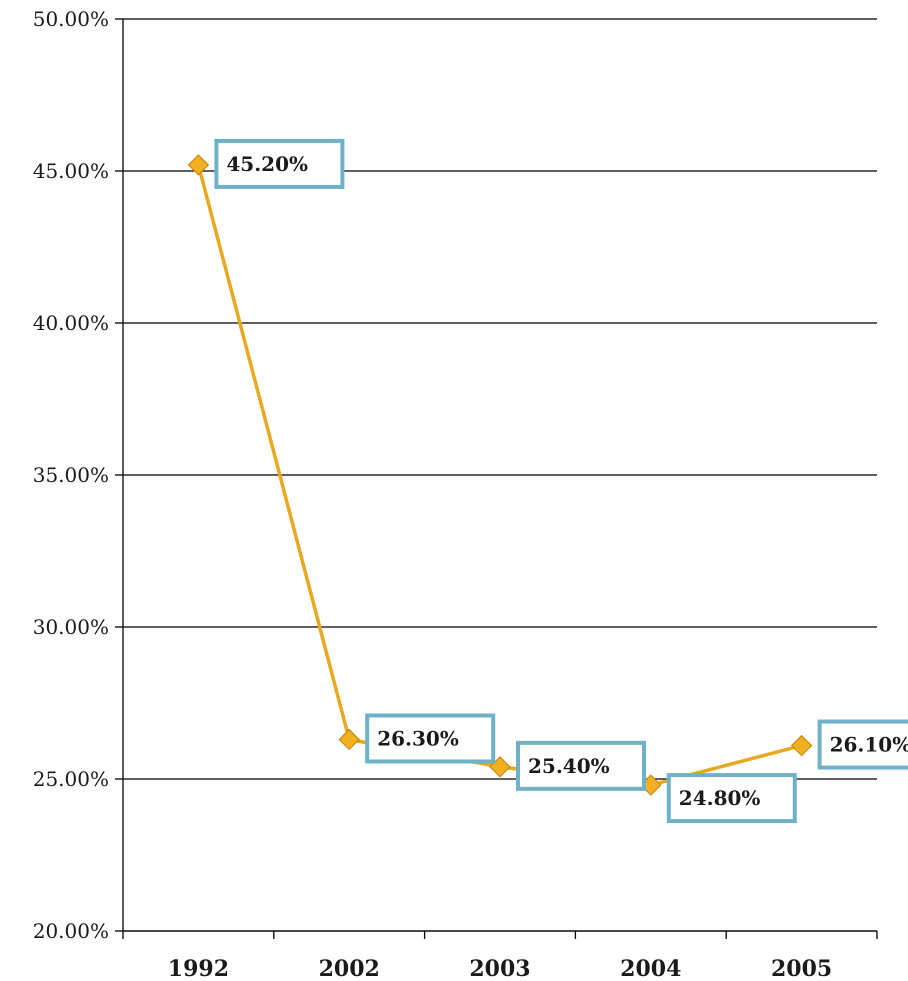 The width and height of the screenshot is (908, 981). Describe the element at coordinates (71, 323) in the screenshot. I see `y-axis-tick-label: 40.00%` at that location.